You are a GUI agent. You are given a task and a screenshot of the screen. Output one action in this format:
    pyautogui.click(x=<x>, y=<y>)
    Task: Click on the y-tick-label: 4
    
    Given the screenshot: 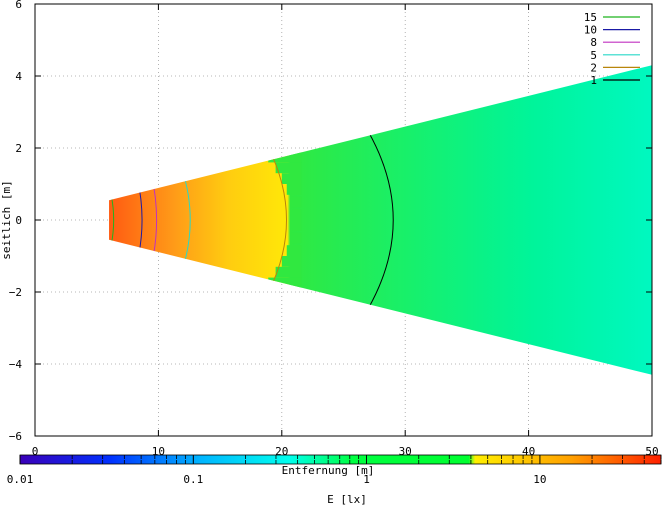 What is the action you would take?
    pyautogui.click(x=18, y=76)
    